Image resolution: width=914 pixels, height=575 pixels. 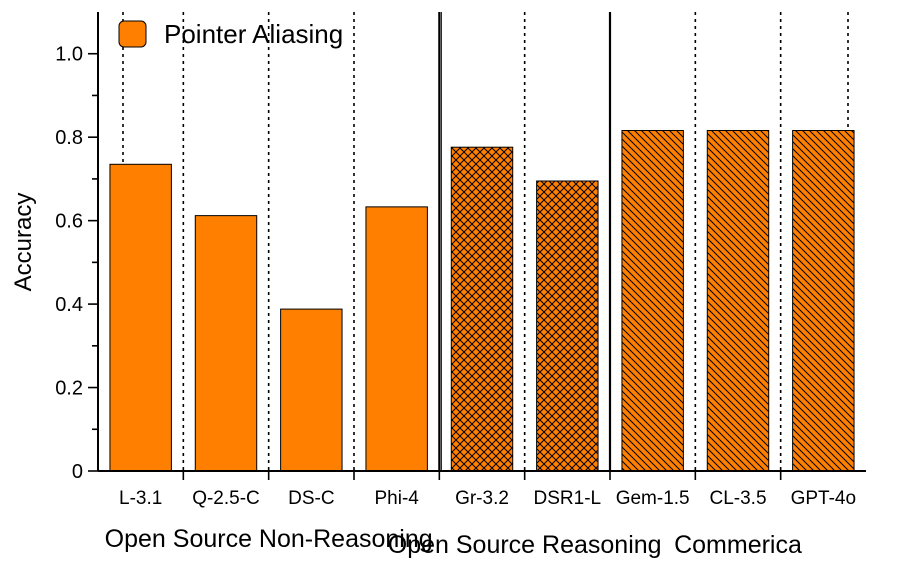 What do you see at coordinates (738, 301) in the screenshot?
I see `bar-CL-3.5` at bounding box center [738, 301].